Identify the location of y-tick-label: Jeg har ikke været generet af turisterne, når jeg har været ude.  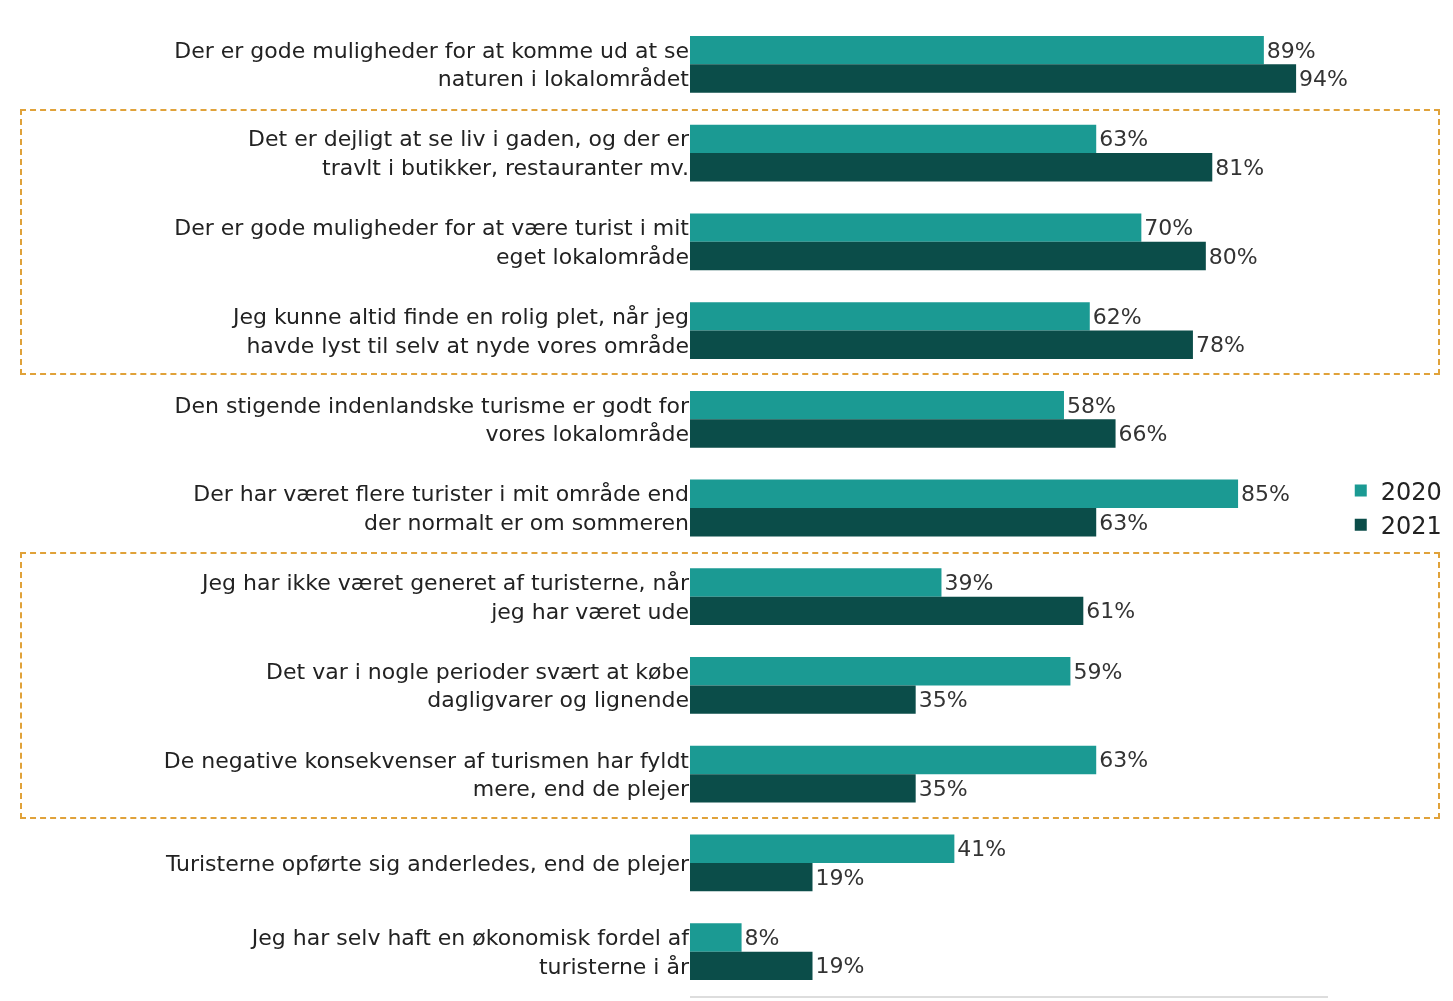
(445, 597).